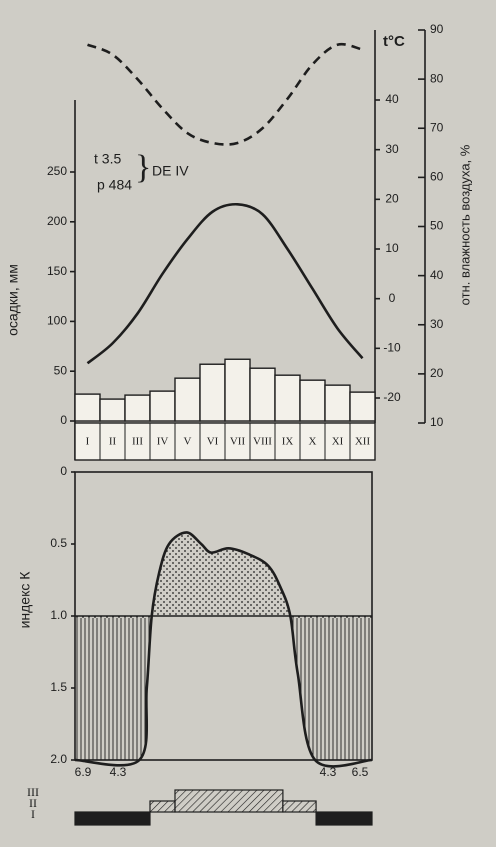 The image size is (496, 847). What do you see at coordinates (225, 283) in the screenshot?
I see `temperature-line` at bounding box center [225, 283].